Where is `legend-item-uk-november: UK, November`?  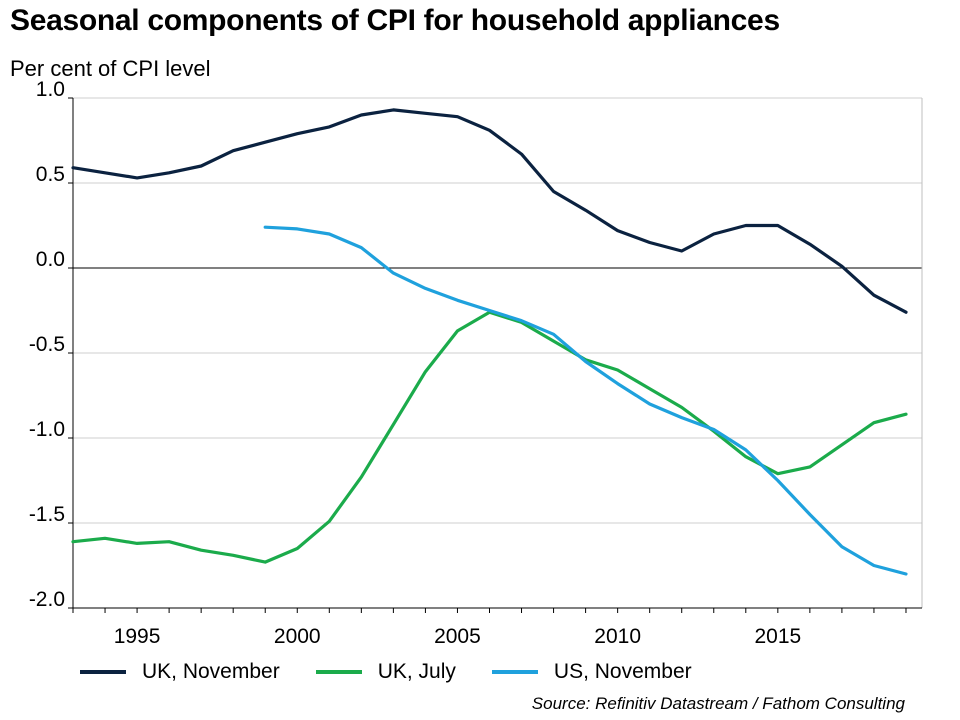
legend-item-uk-november: UK, November is located at coordinates (180, 672).